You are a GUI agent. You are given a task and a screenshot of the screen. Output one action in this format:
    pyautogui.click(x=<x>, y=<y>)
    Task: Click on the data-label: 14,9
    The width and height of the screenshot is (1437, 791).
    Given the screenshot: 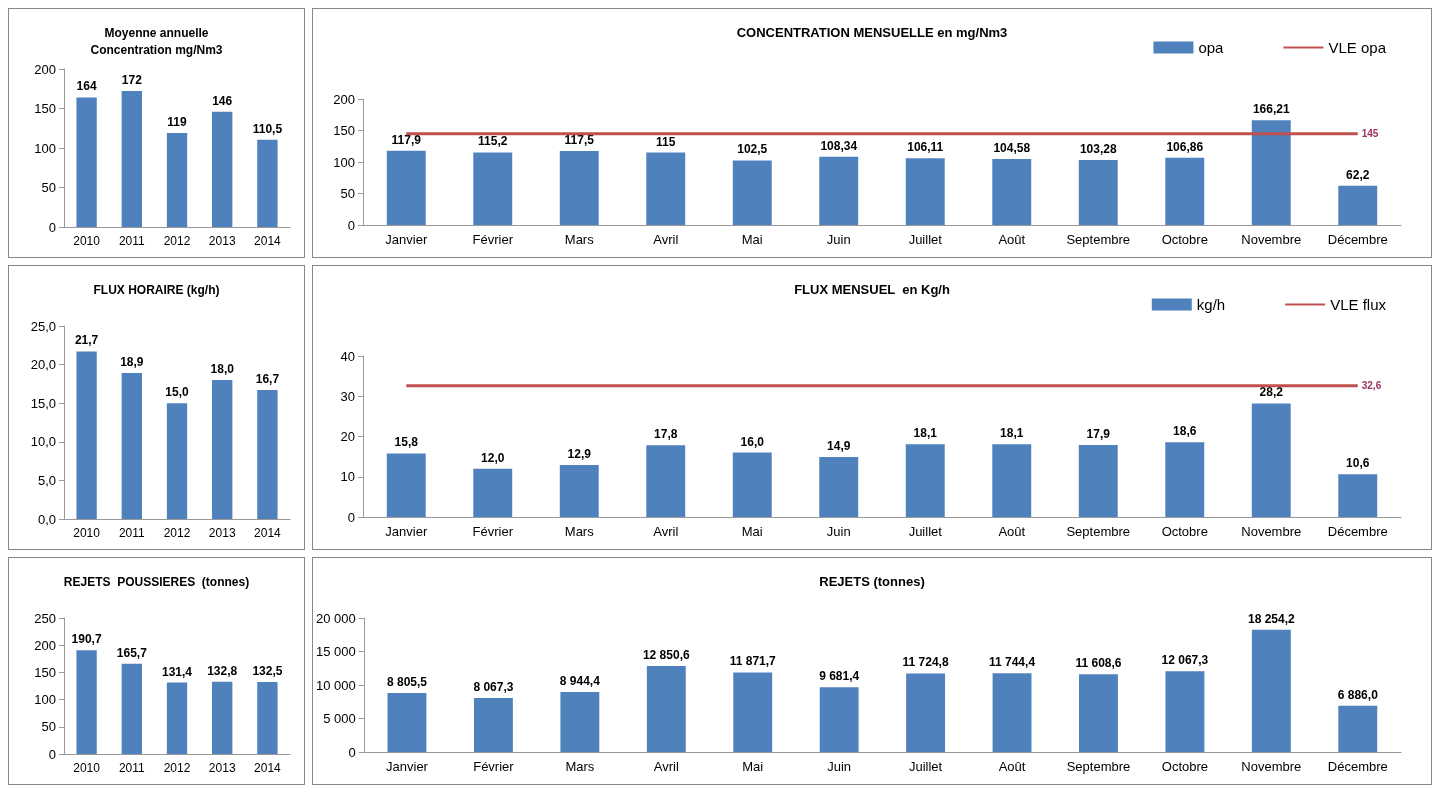 What is the action you would take?
    pyautogui.click(x=839, y=446)
    